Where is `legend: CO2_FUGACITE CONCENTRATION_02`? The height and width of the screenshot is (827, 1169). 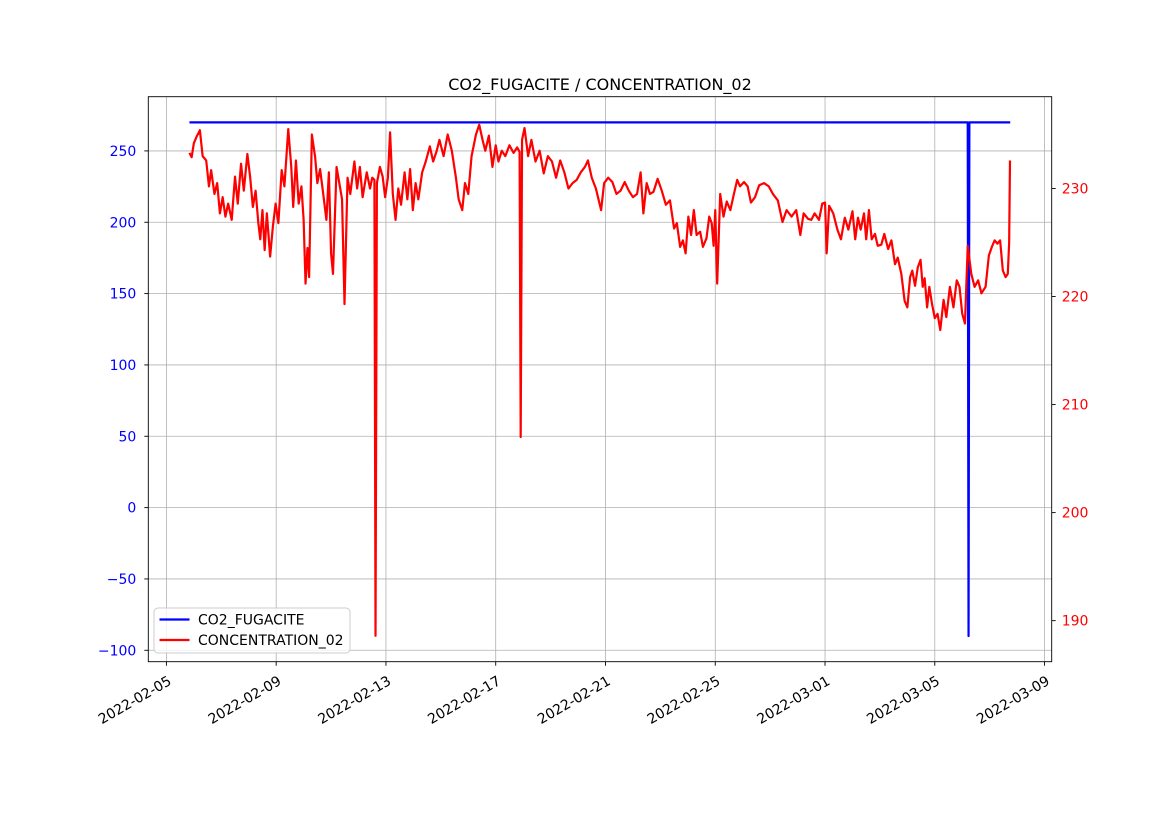
legend: CO2_FUGACITE CONCENTRATION_02 is located at coordinates (252, 630).